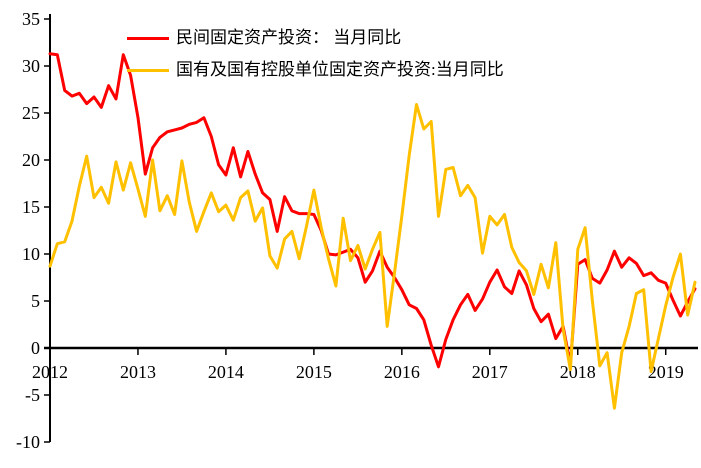 Image resolution: width=701 pixels, height=468 pixels. I want to click on chart-legend: 民间固定资产投资： 当月同比 国有及国有控股单位固定资产投资:当月同比, so click(315, 54).